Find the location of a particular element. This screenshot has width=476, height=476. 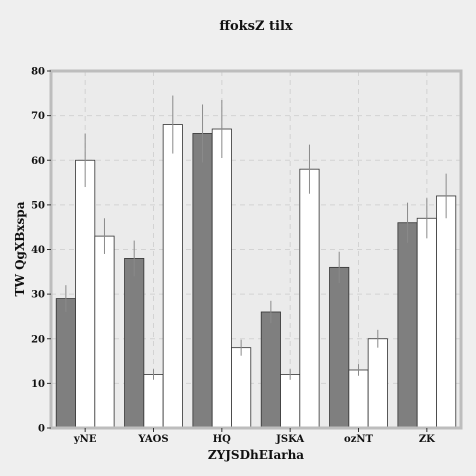

y-tick-label: 80 is located at coordinates (38, 72).